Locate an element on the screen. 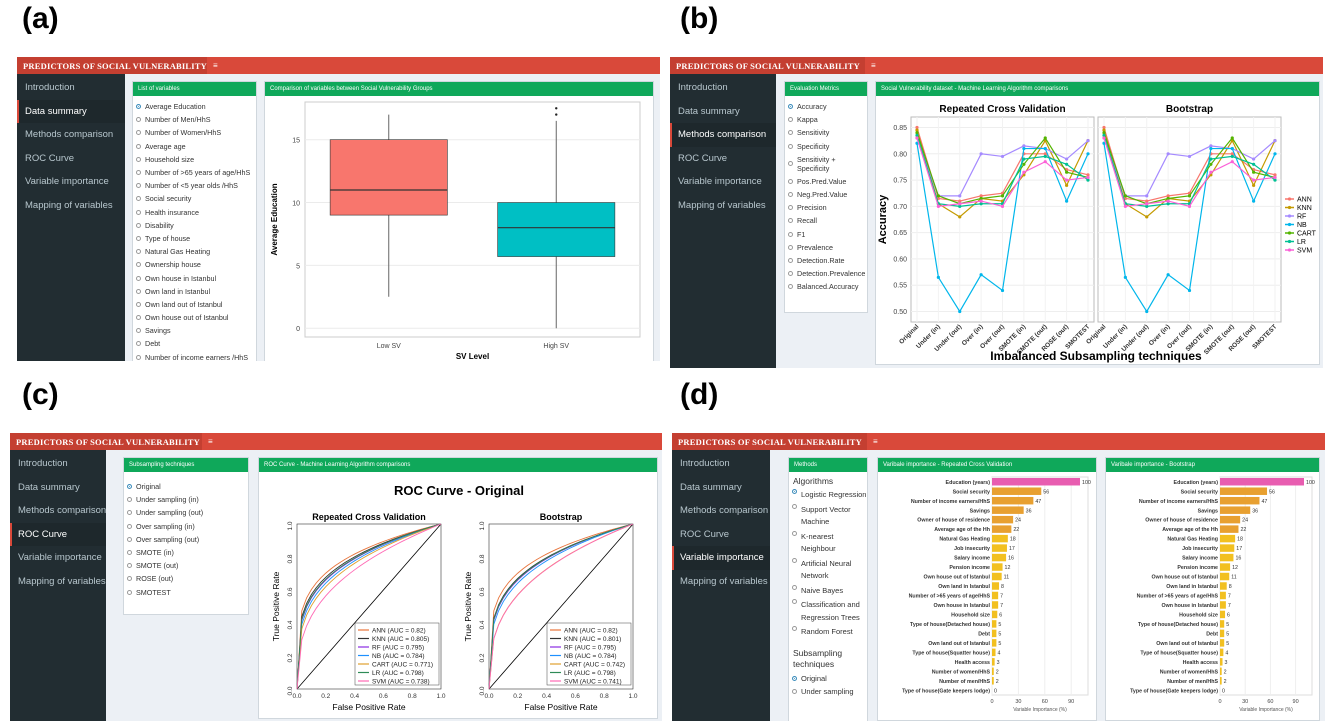  radio-option: Artificial Neural Network is located at coordinates (829, 570).